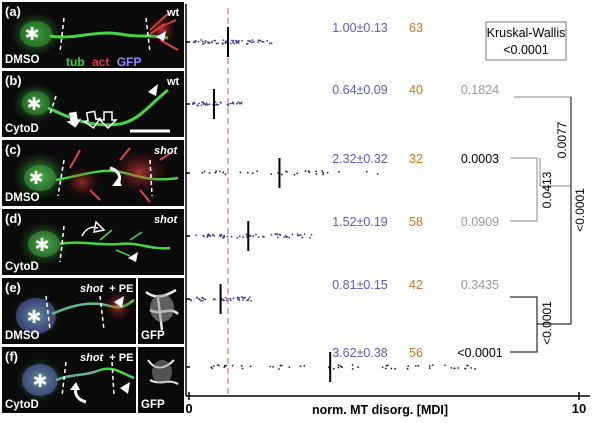 This screenshot has height=423, width=600. What do you see at coordinates (93, 311) in the screenshot?
I see `panel-e-image` at bounding box center [93, 311].